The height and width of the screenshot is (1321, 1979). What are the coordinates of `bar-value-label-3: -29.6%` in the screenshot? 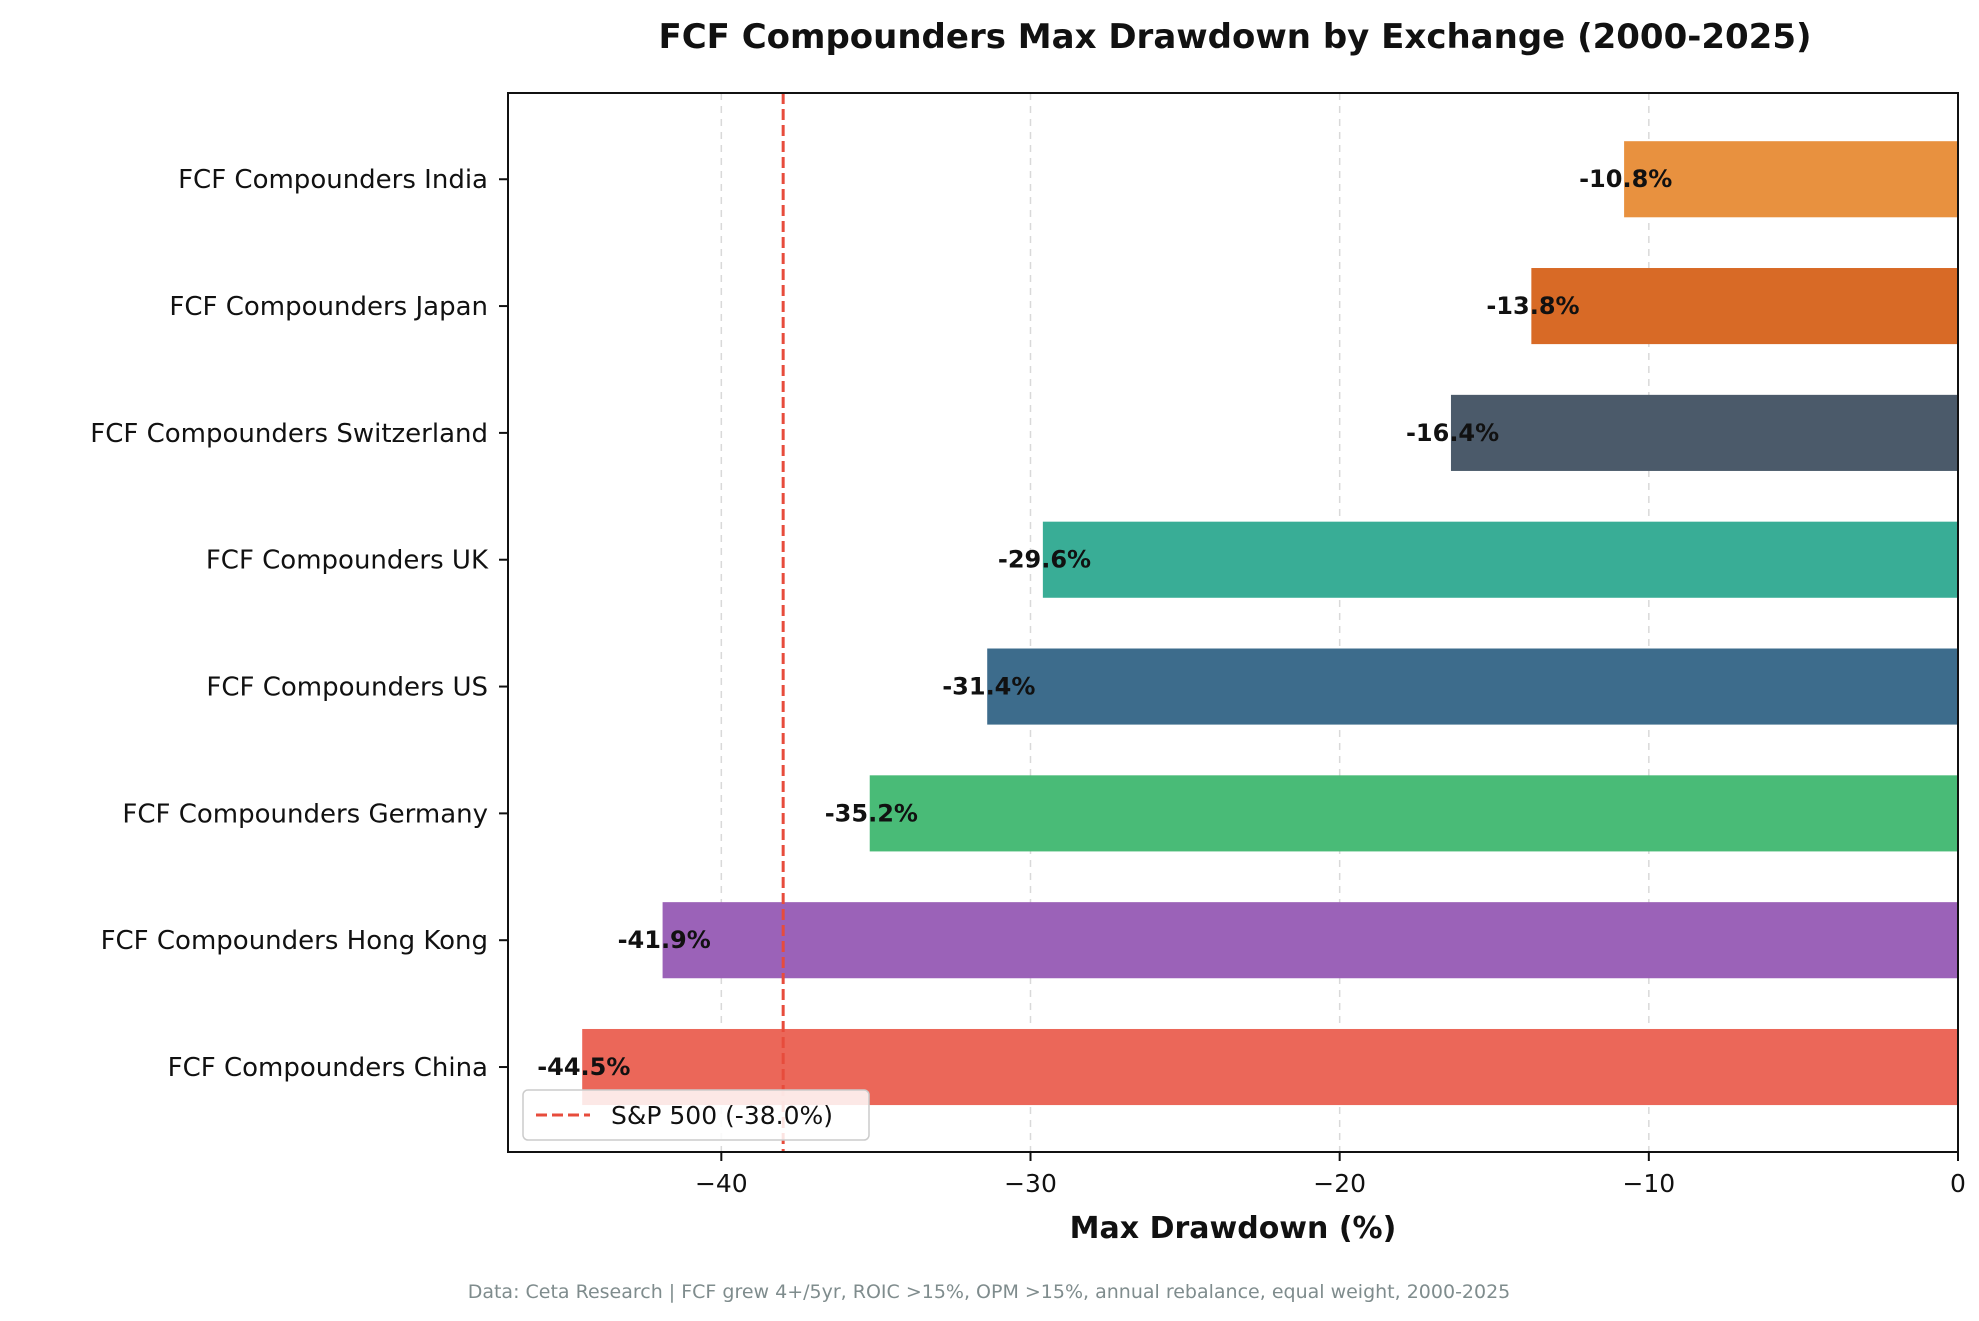 It's located at (1044, 560).